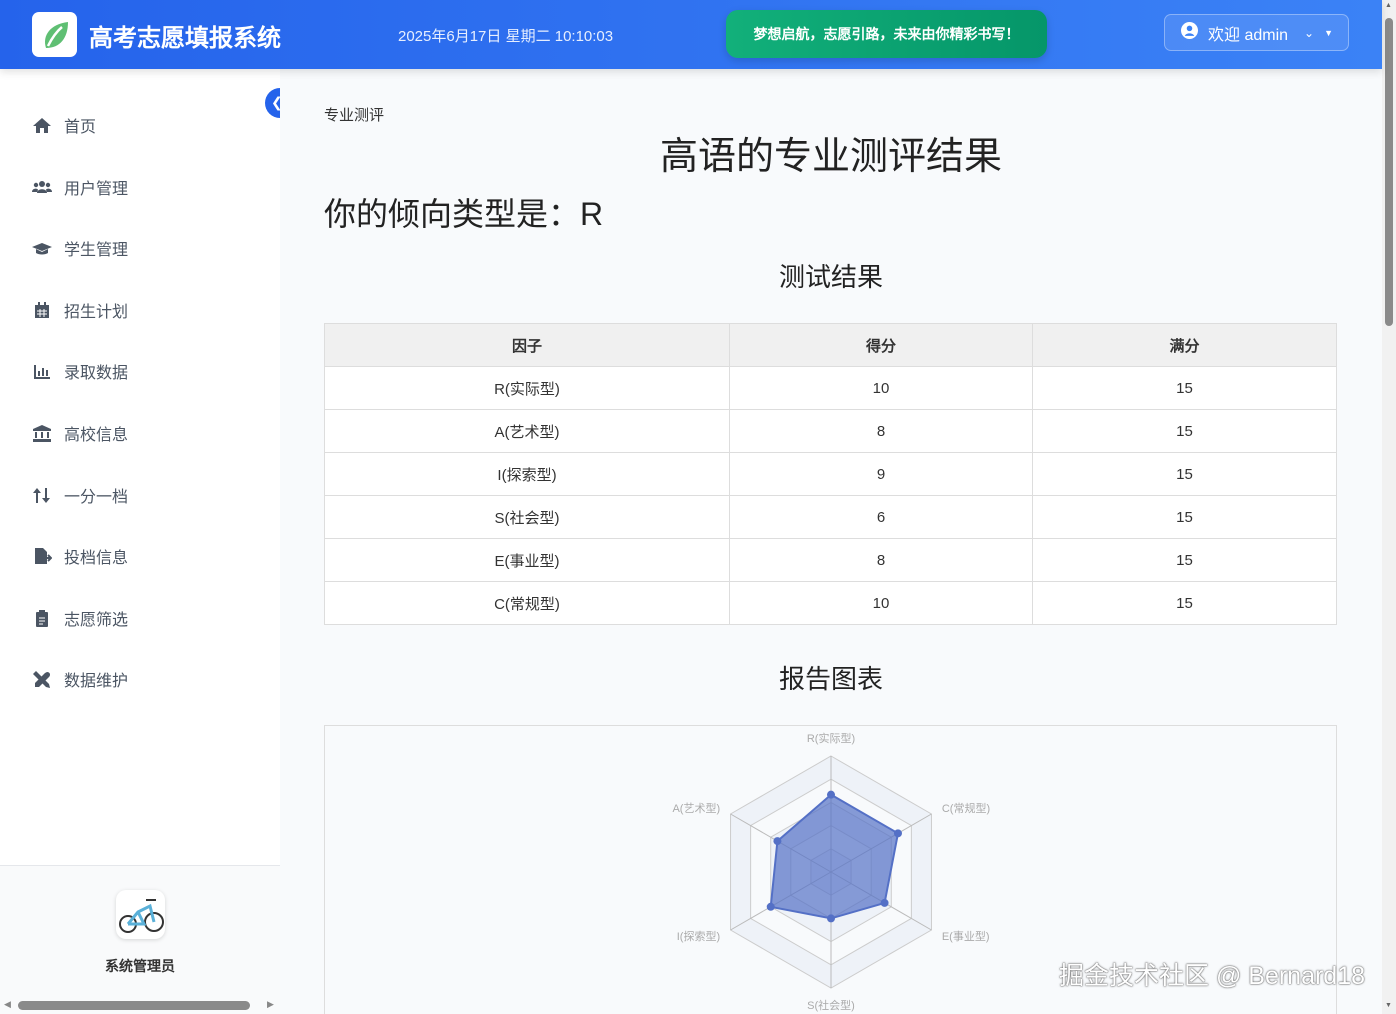  What do you see at coordinates (96, 312) in the screenshot?
I see `sidebar-item-label: 招生计划` at bounding box center [96, 312].